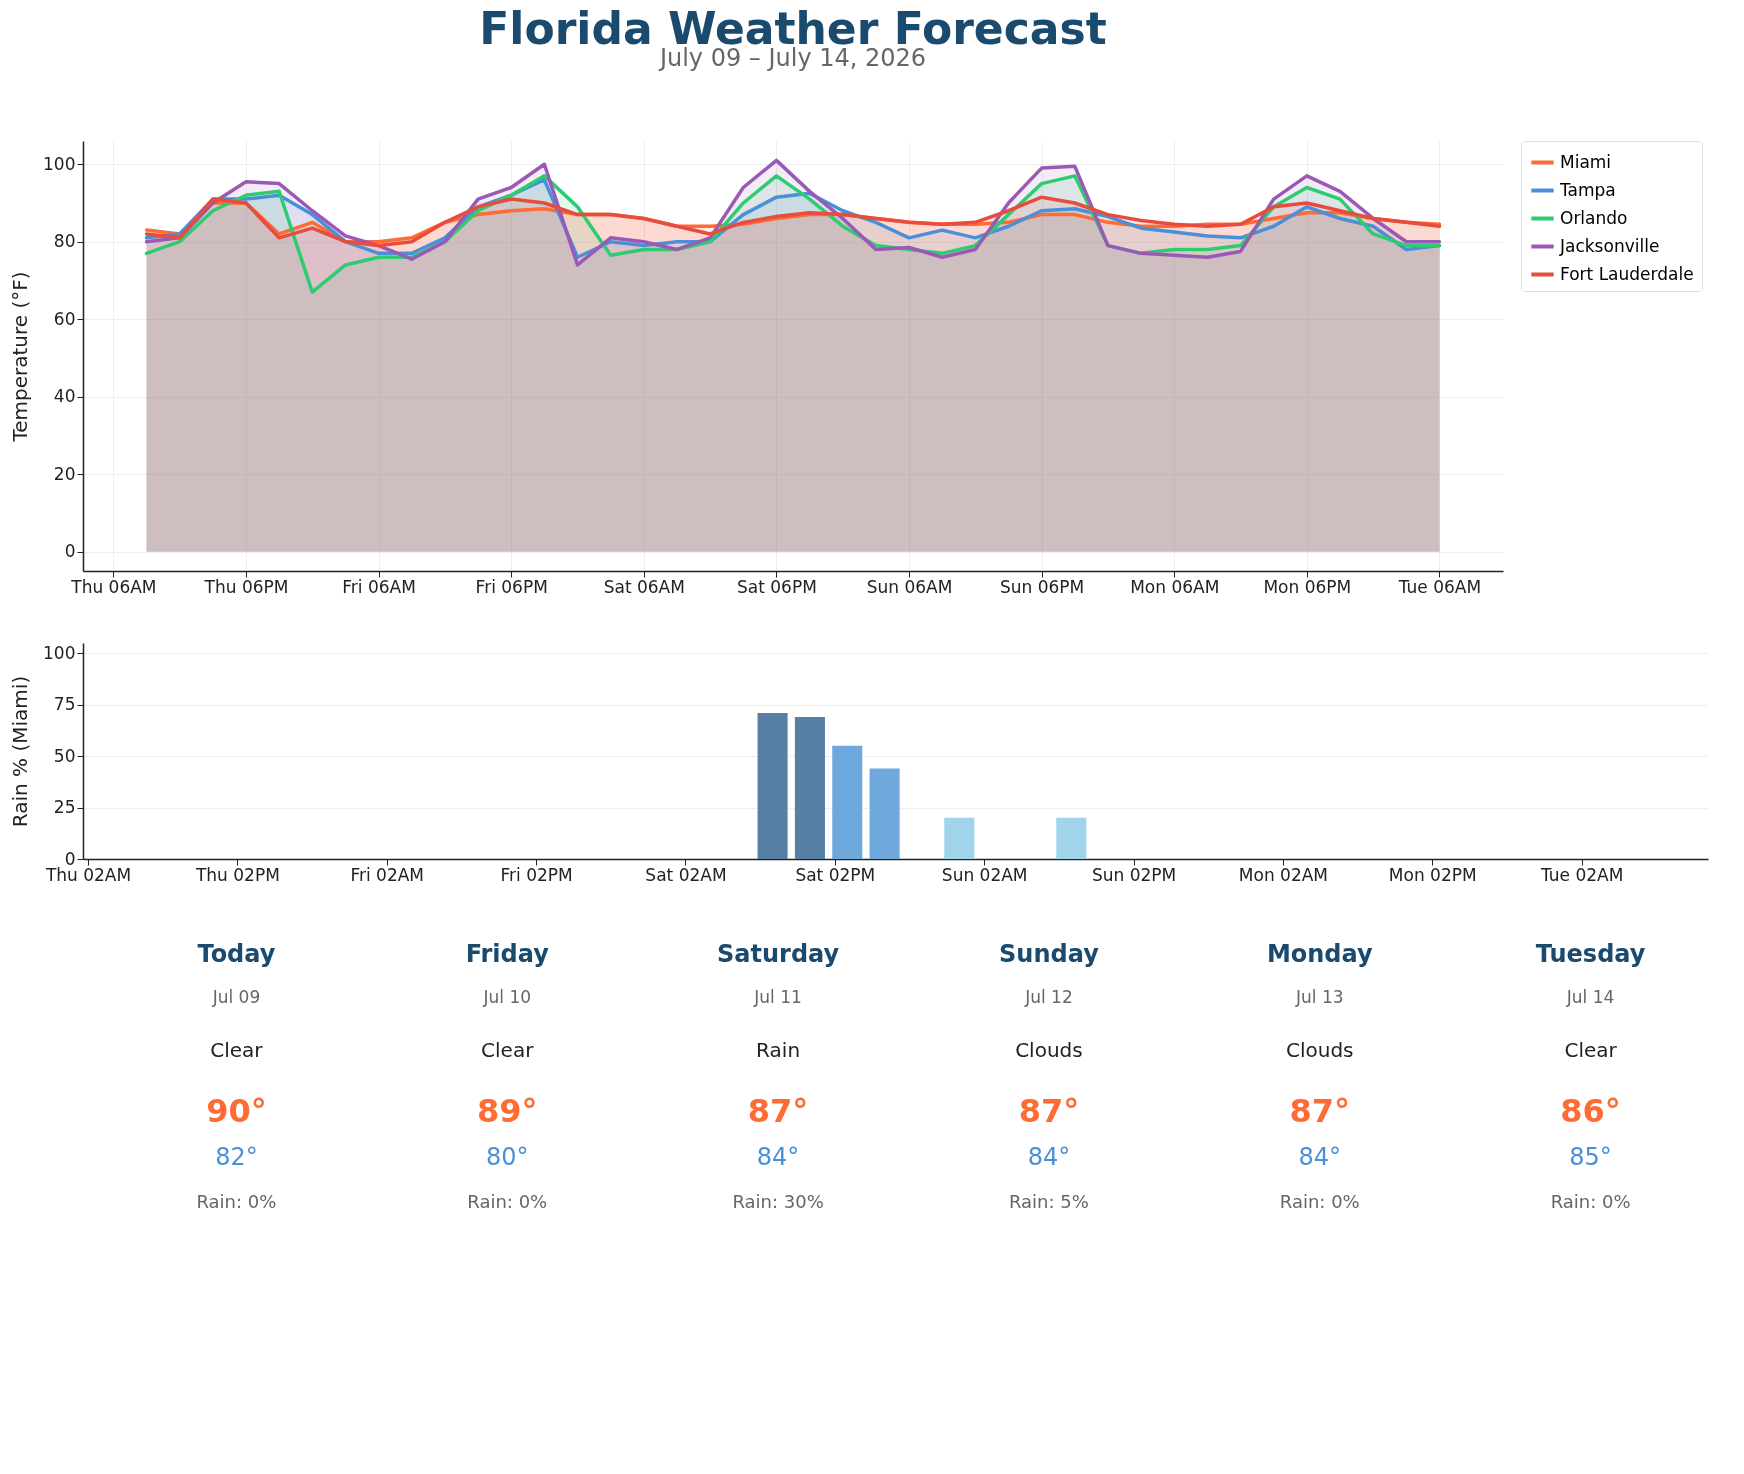 The height and width of the screenshot is (1474, 1744). Describe the element at coordinates (1283, 874) in the screenshot. I see `x-tick-label: Mon 02AM` at that location.